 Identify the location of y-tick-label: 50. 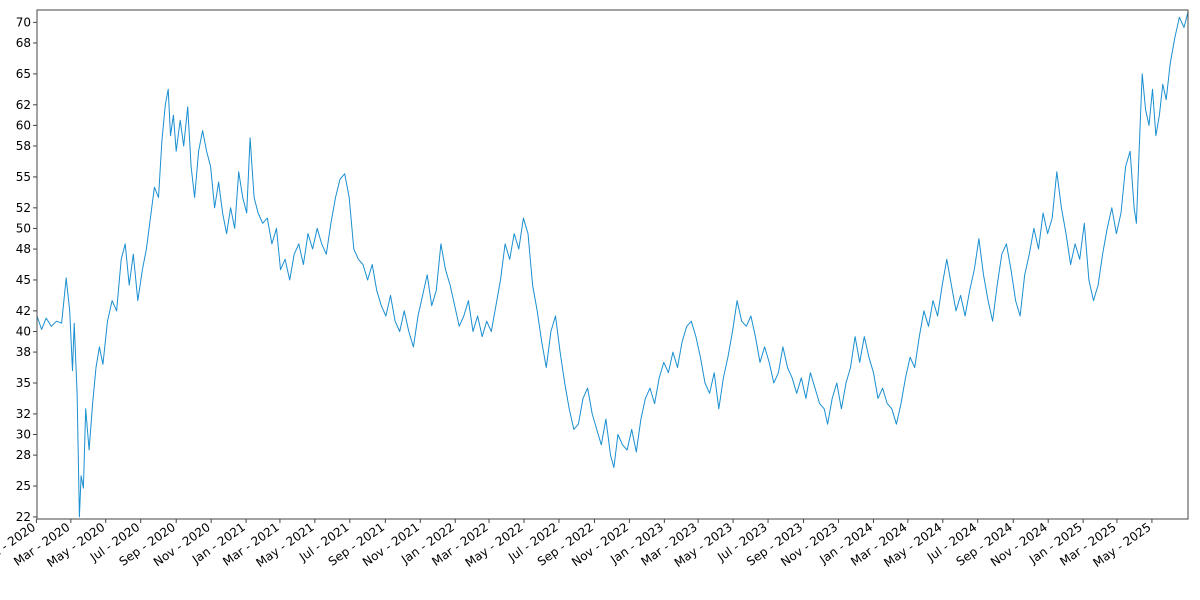
(23, 228).